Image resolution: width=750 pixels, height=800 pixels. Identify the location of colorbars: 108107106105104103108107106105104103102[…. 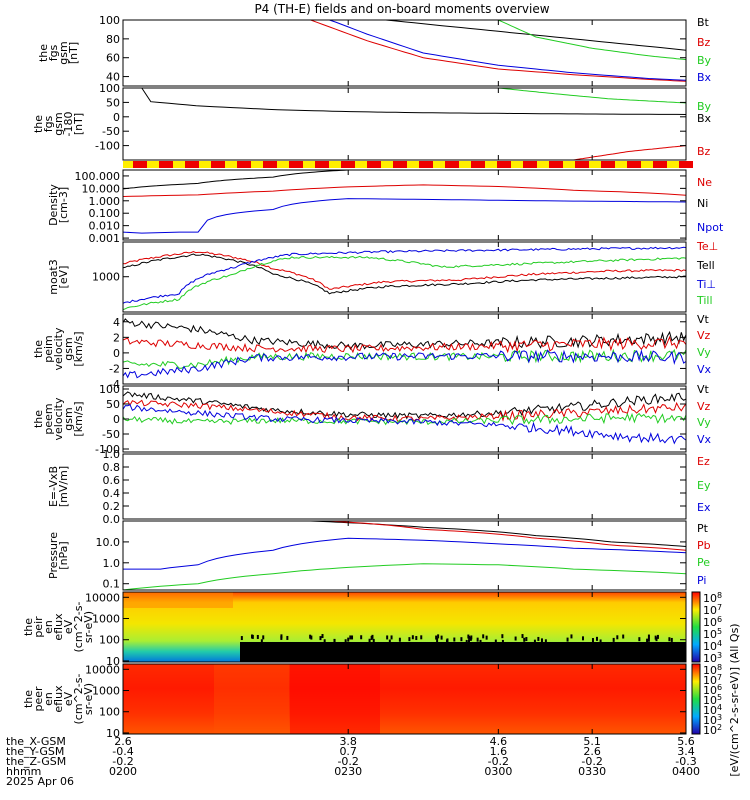
(716, 684).